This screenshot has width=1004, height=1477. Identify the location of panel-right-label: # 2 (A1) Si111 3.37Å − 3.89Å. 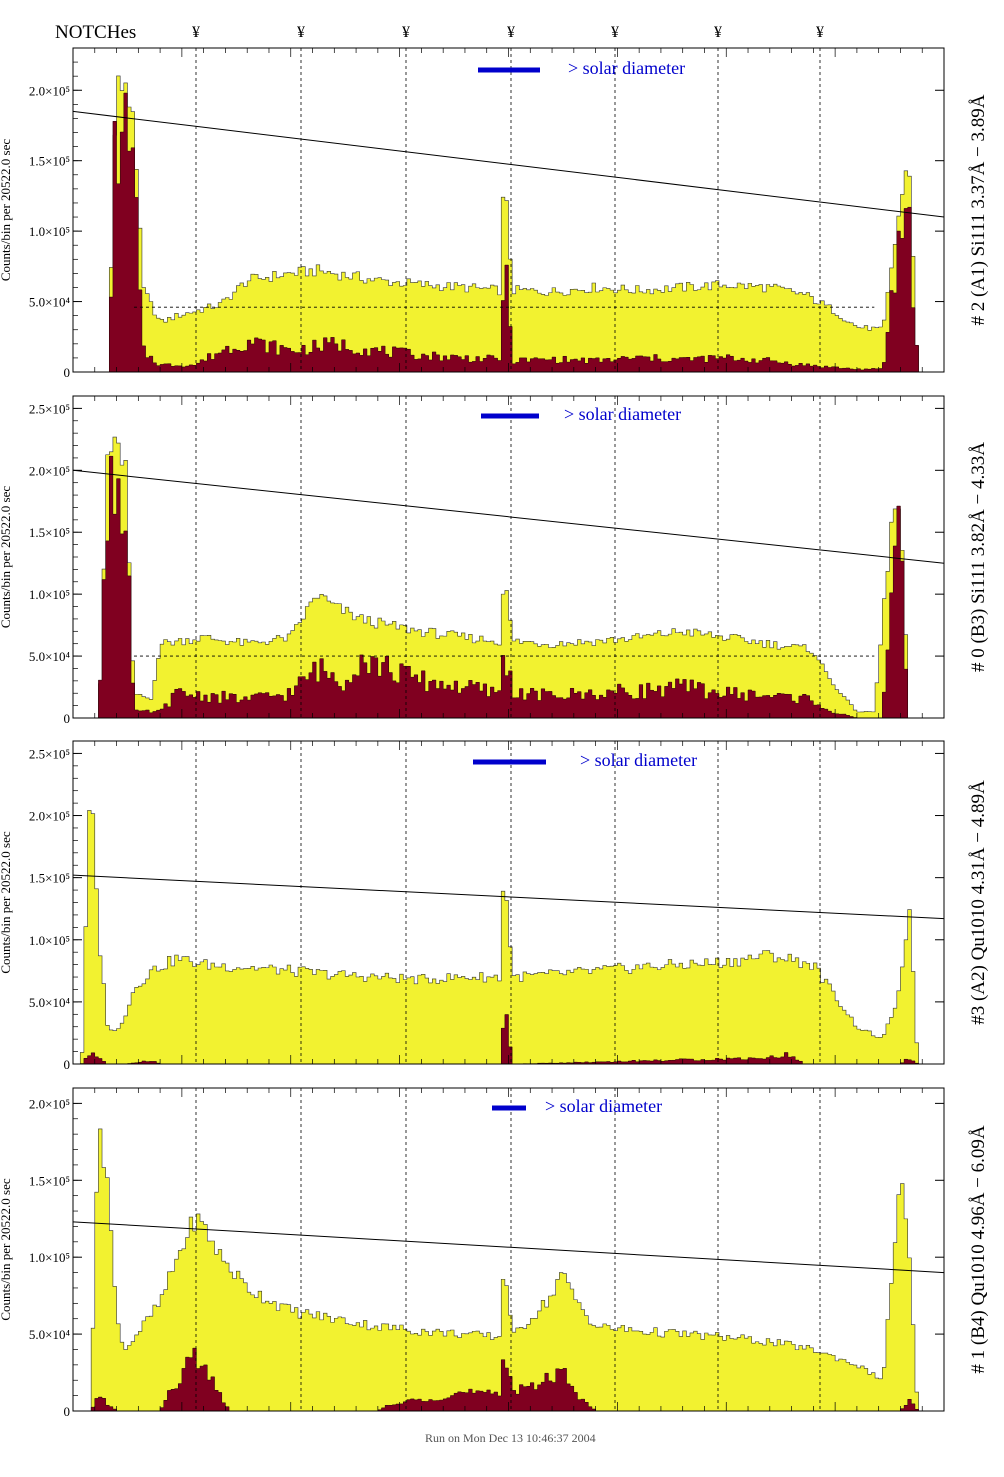
(978, 209).